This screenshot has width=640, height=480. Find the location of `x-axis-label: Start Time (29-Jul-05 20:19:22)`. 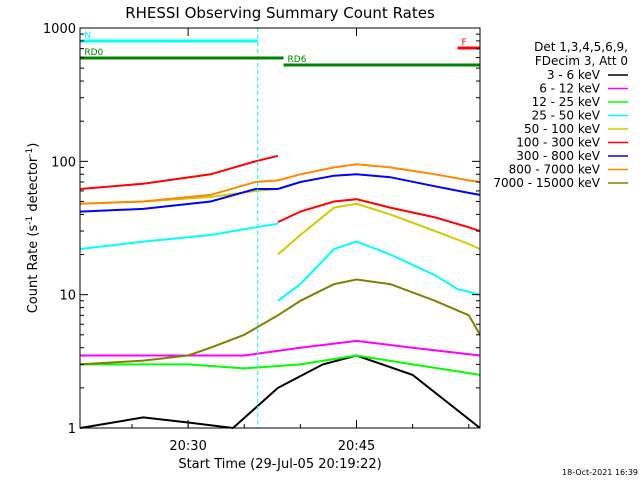

x-axis-label: Start Time (29-Jul-05 20:19:22) is located at coordinates (279, 464).